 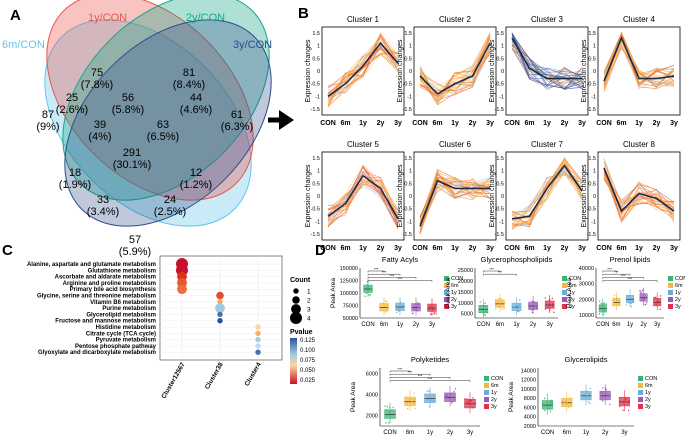 What do you see at coordinates (189, 73) in the screenshot?
I see `venn-region-count: 81` at bounding box center [189, 73].